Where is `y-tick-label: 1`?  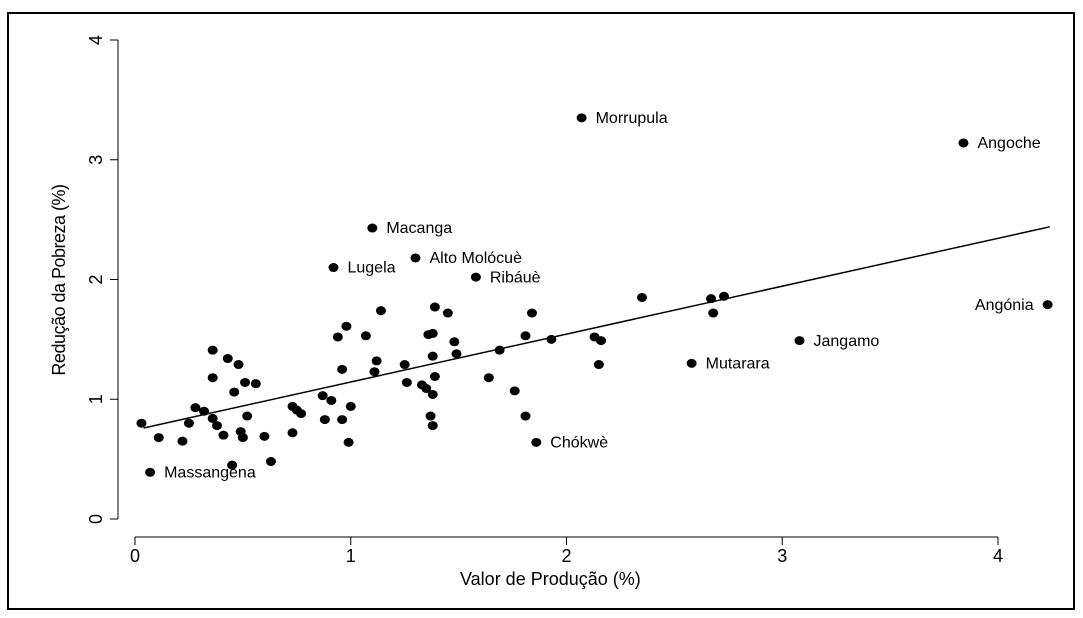
y-tick-label: 1 is located at coordinates (96, 399).